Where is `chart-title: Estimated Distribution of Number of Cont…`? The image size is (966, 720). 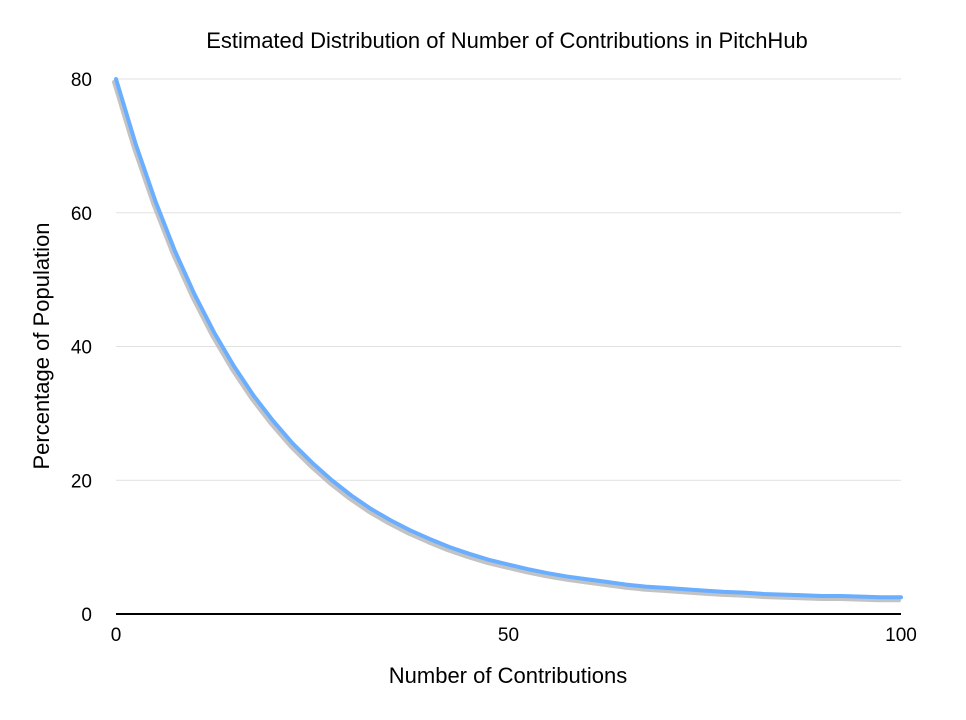 chart-title: Estimated Distribution of Number of Cont… is located at coordinates (507, 40).